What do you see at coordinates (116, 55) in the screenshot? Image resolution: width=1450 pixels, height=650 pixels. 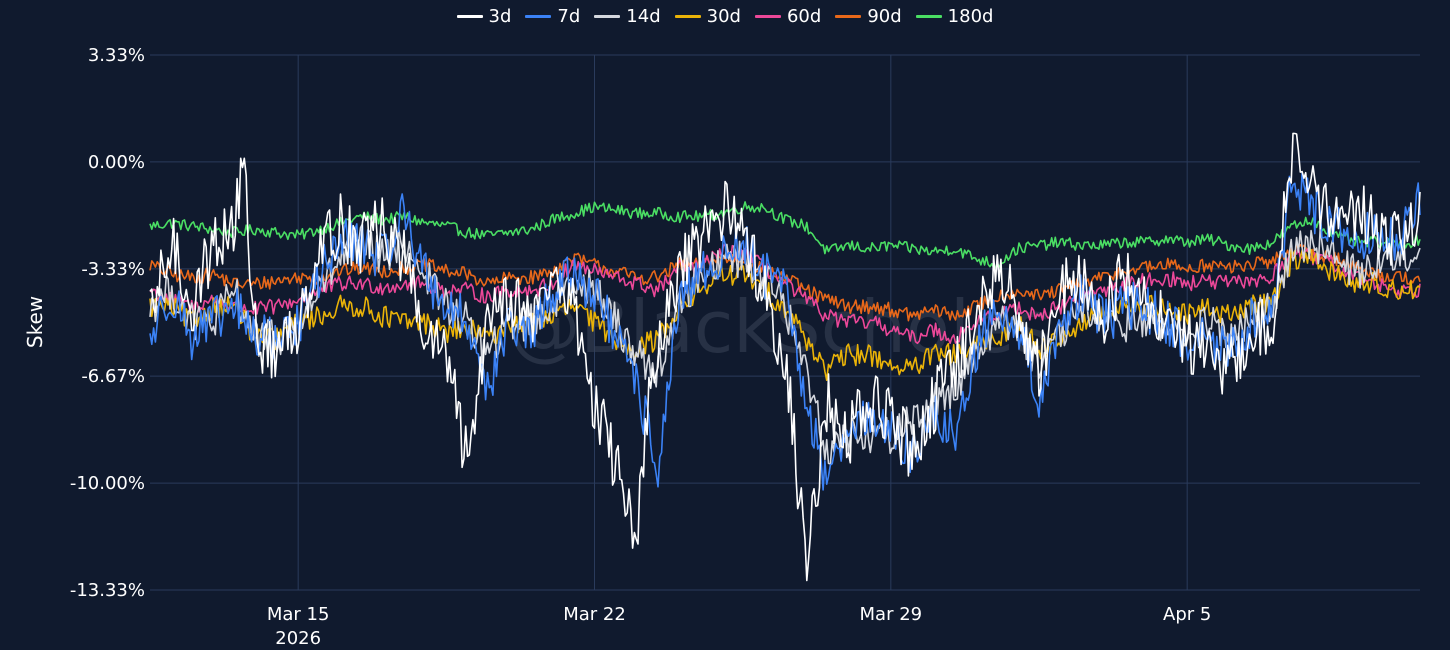 I see `y-tick-label: 3.33%` at bounding box center [116, 55].